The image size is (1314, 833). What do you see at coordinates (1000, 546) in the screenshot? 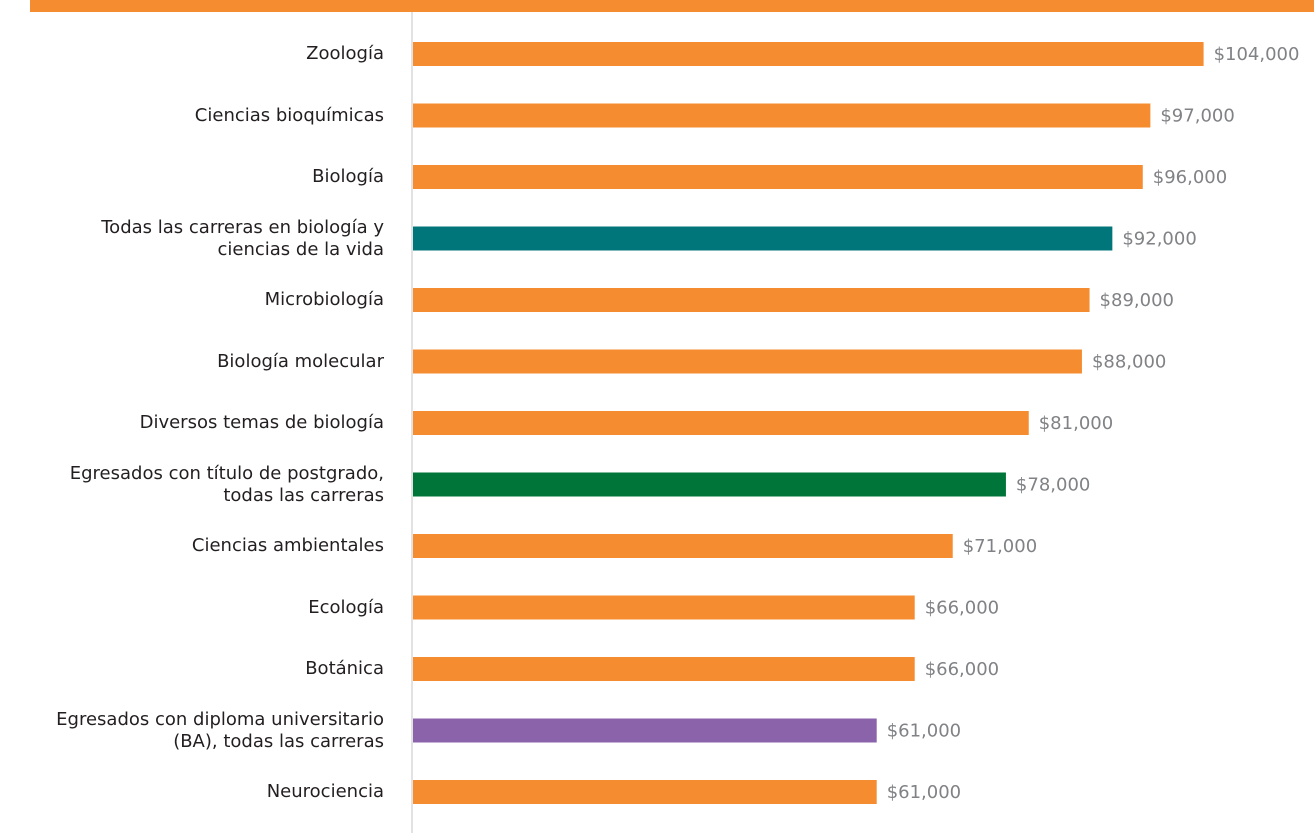
I see `value-label: $71,000` at bounding box center [1000, 546].